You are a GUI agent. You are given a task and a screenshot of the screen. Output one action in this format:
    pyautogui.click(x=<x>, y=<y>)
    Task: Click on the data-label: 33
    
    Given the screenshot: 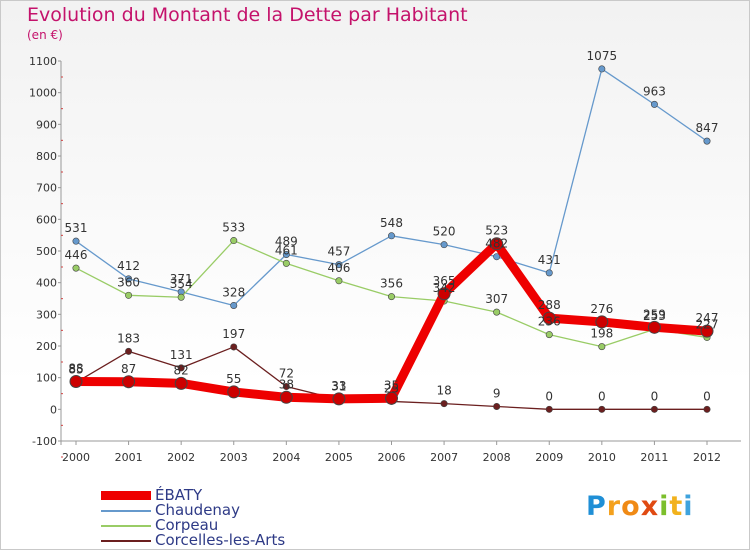 What is the action you would take?
    pyautogui.click(x=338, y=386)
    